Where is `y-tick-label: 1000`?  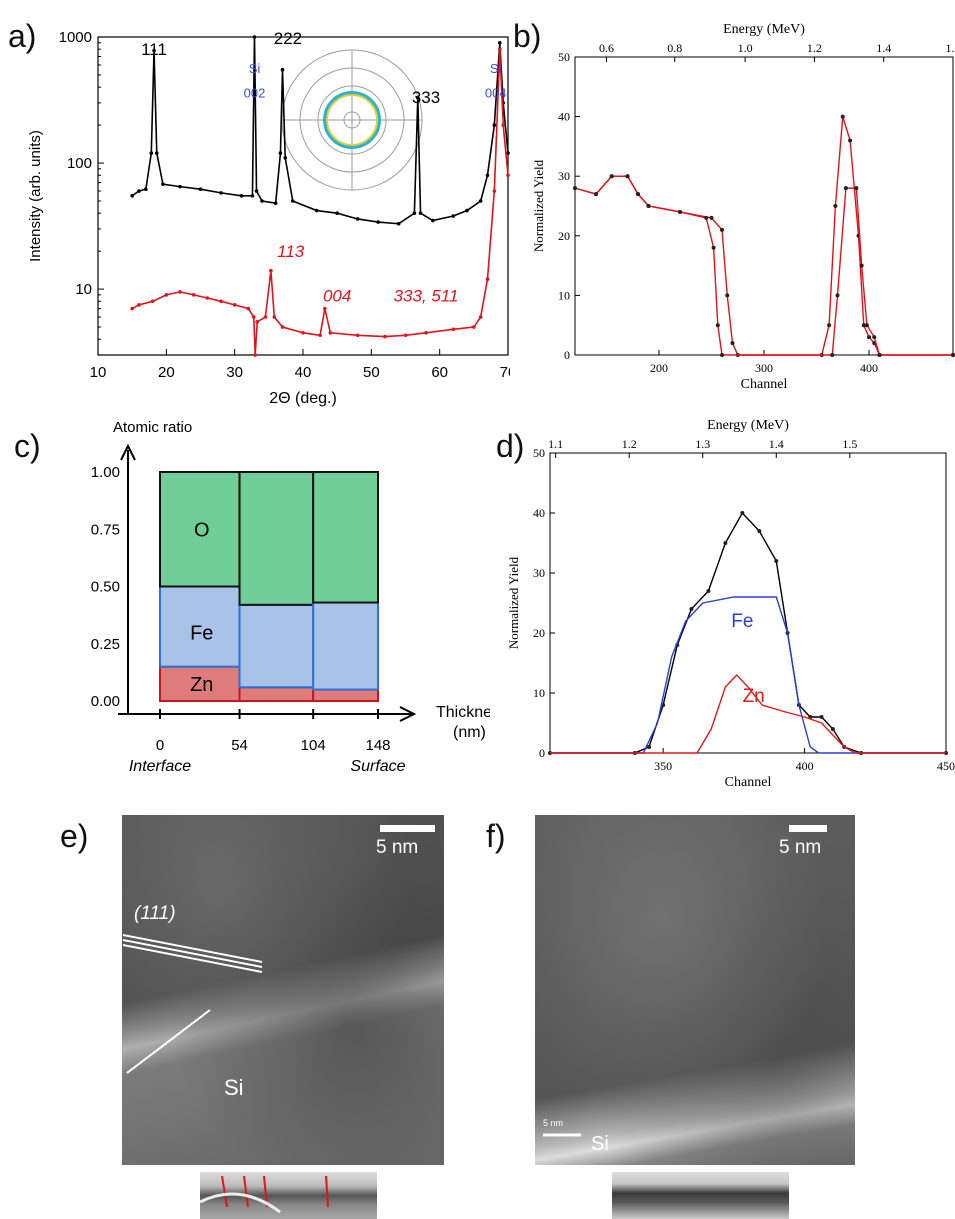
y-tick-label: 1000 is located at coordinates (75, 37).